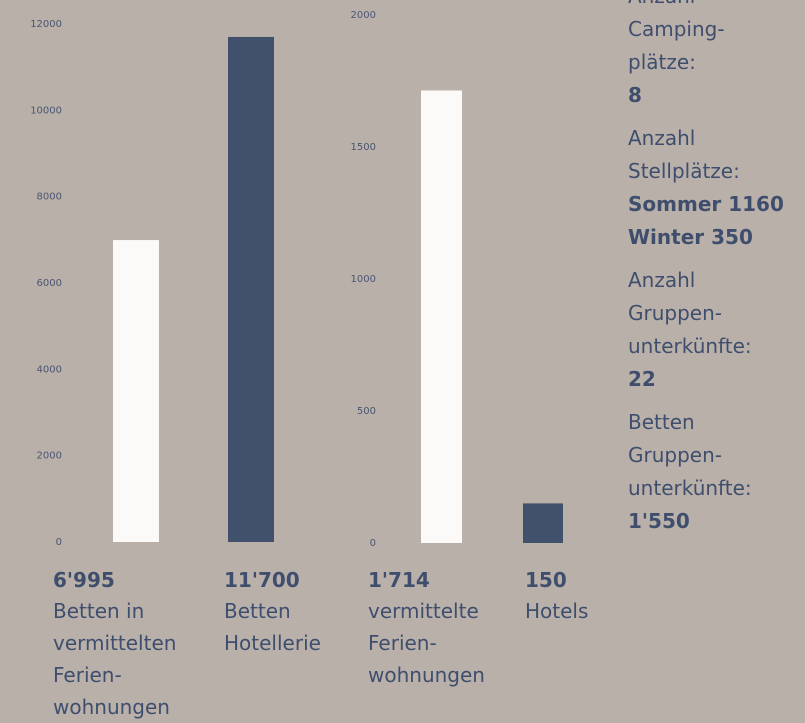 Image resolution: width=805 pixels, height=723 pixels. I want to click on sidebar-item: Betten Gruppen- unterkünfte: 1'550, so click(716, 472).